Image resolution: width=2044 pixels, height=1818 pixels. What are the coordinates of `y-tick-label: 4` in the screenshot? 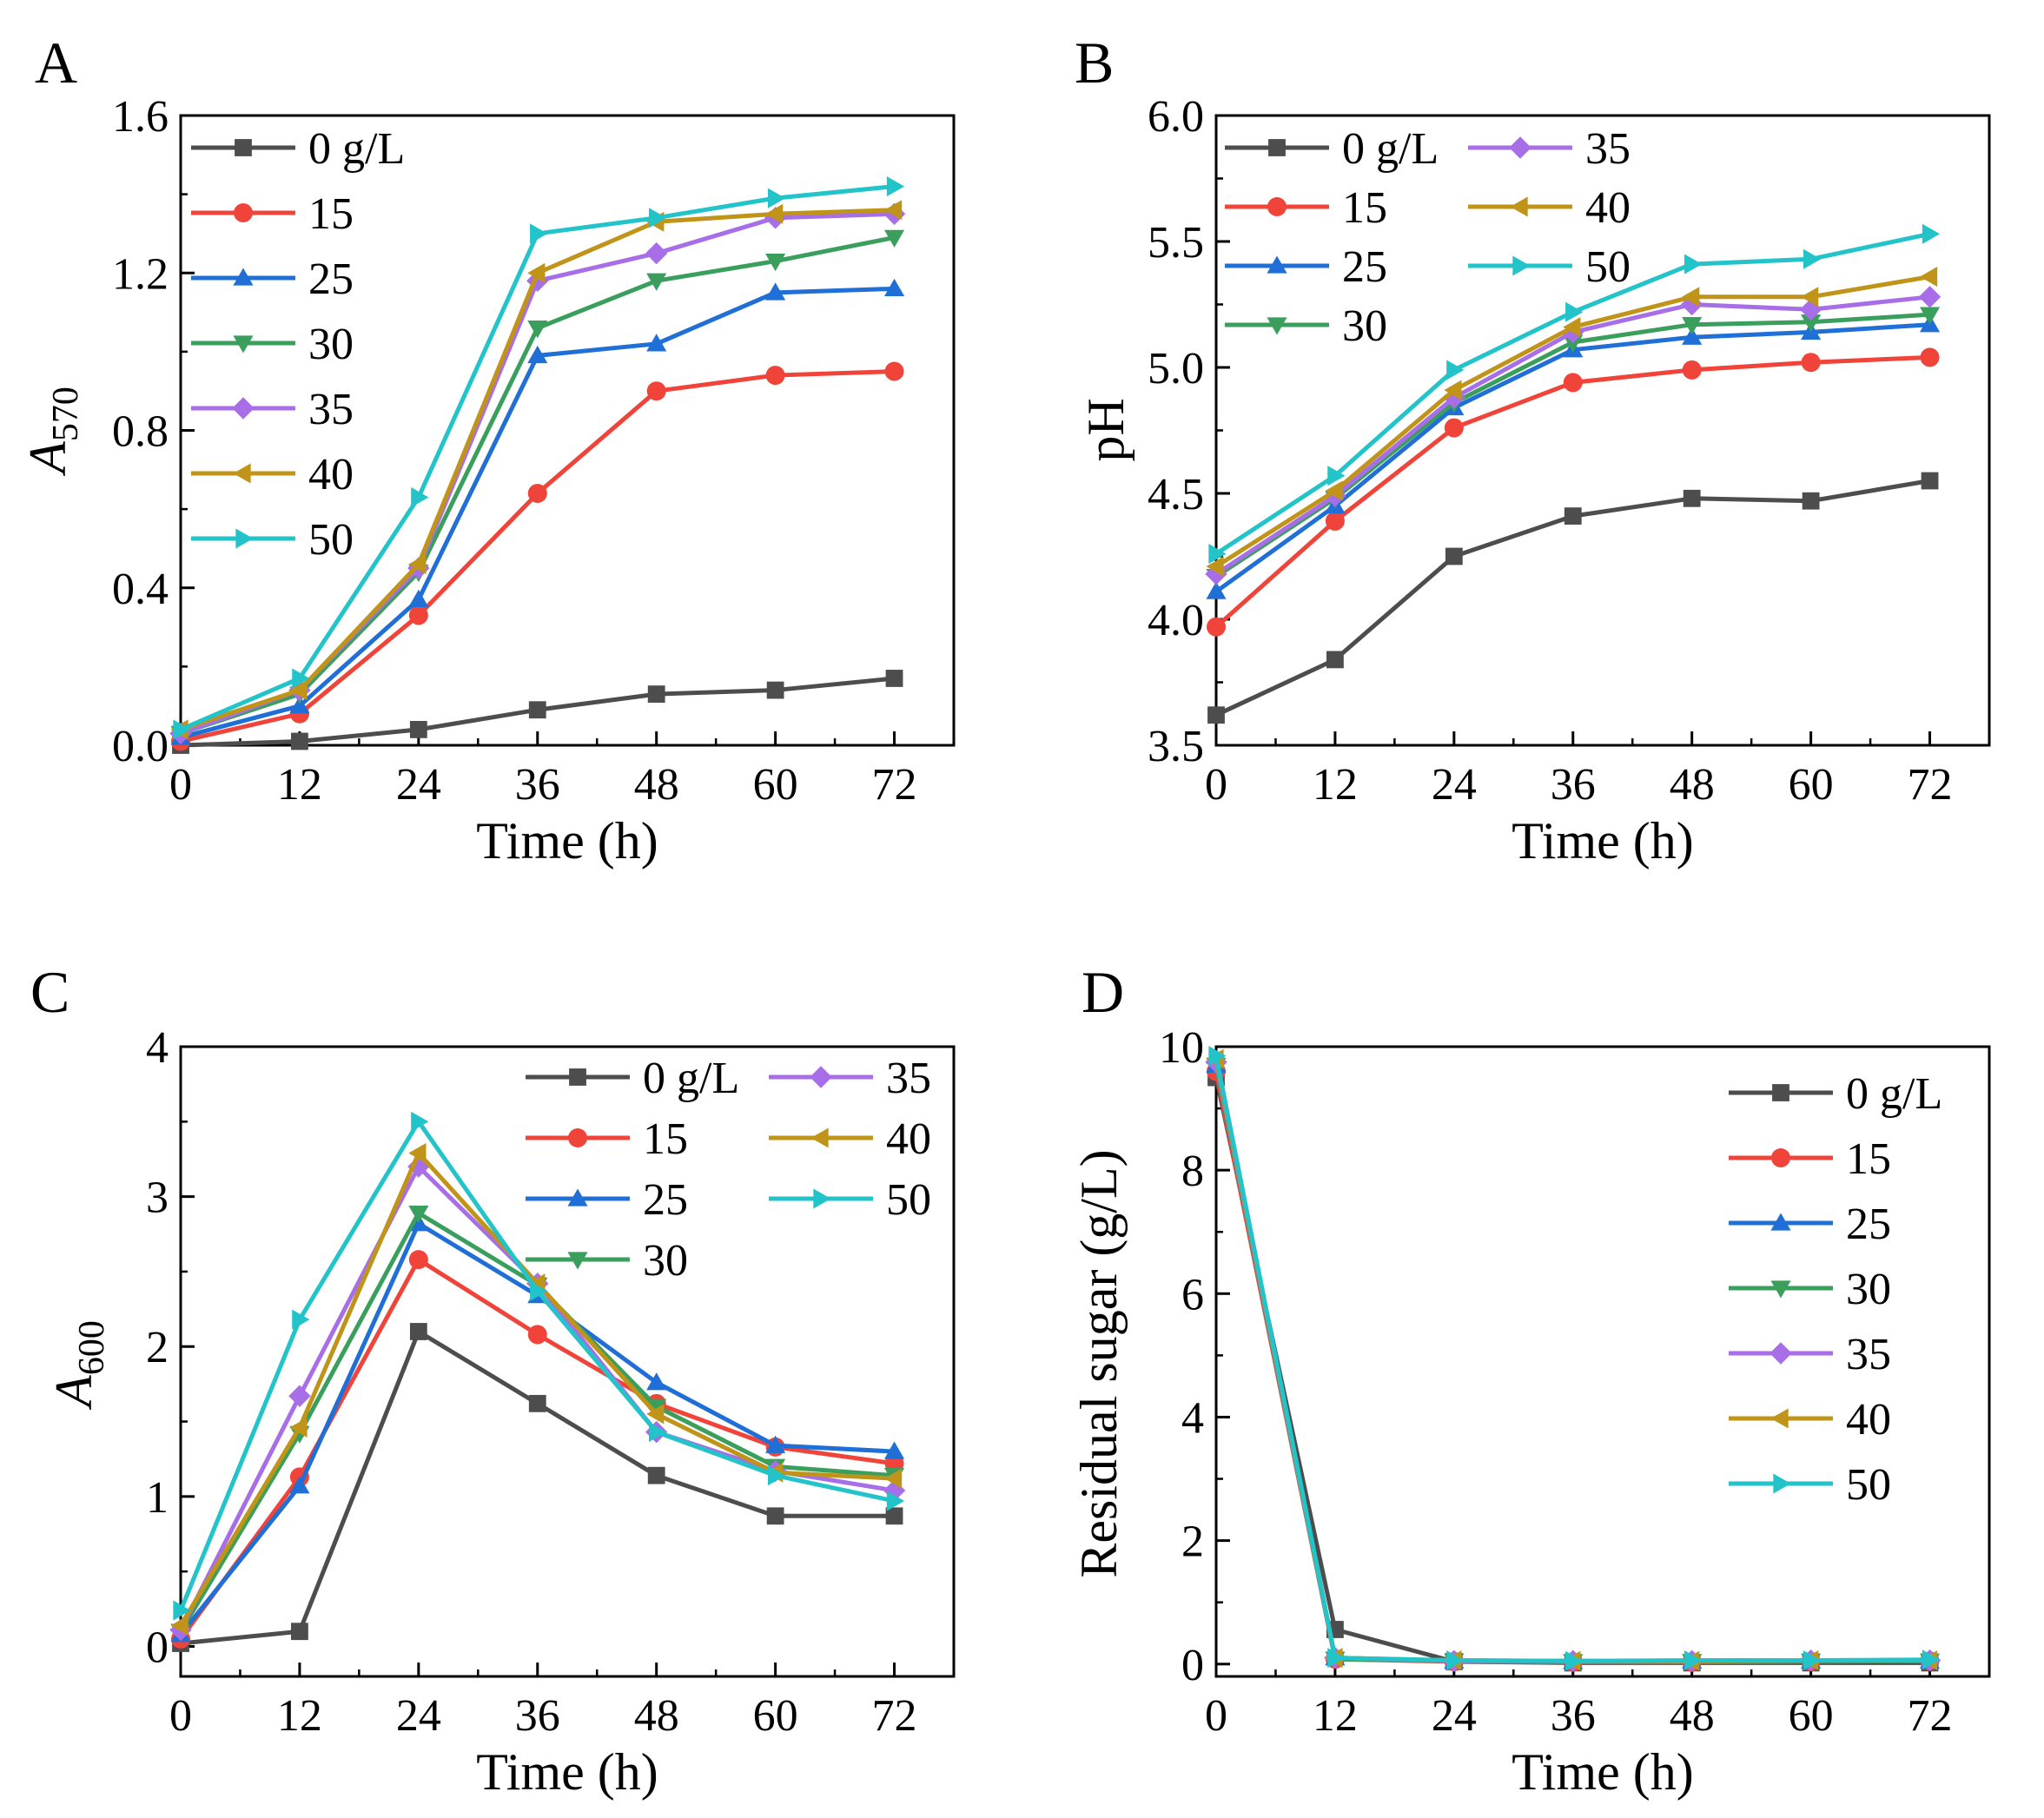 It's located at (157, 1048).